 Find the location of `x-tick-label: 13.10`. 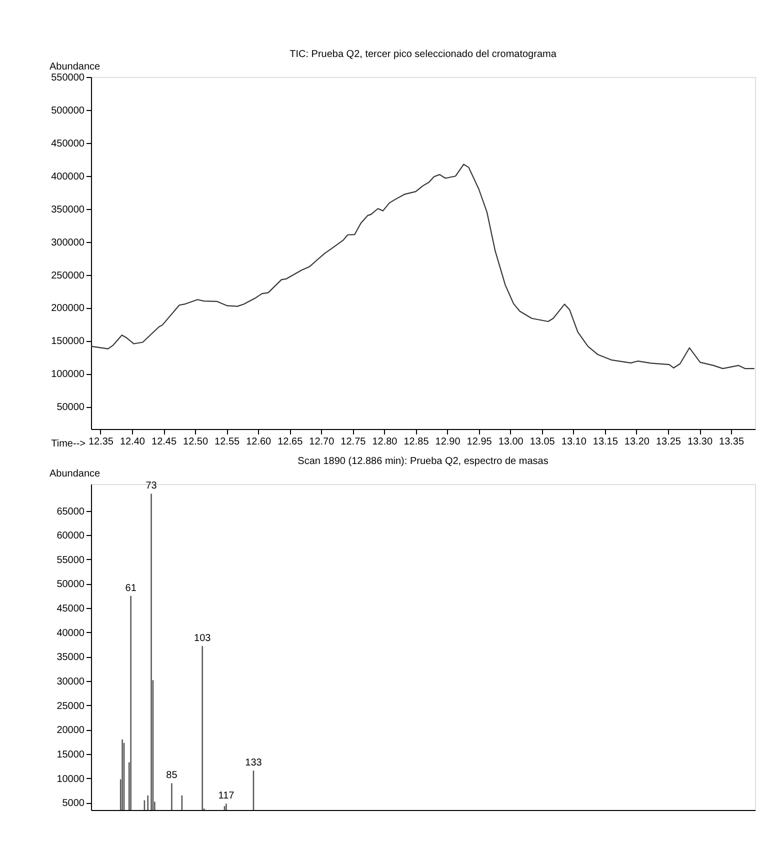

x-tick-label: 13.10 is located at coordinates (574, 442).